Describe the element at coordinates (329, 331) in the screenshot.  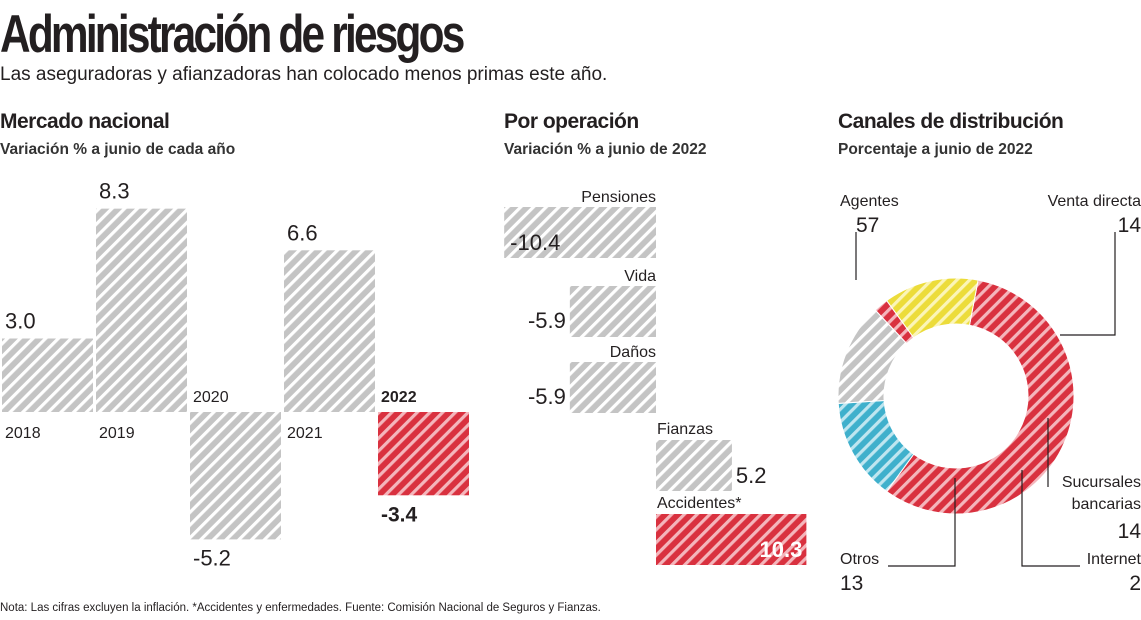
I see `mercado-bar-2021` at that location.